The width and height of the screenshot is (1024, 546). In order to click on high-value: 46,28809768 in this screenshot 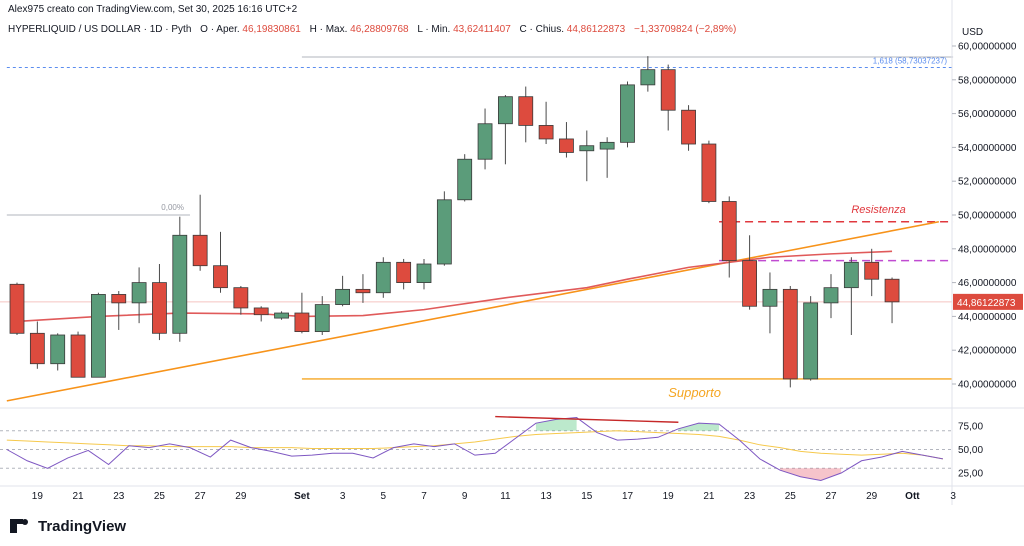, I will do `click(379, 29)`.